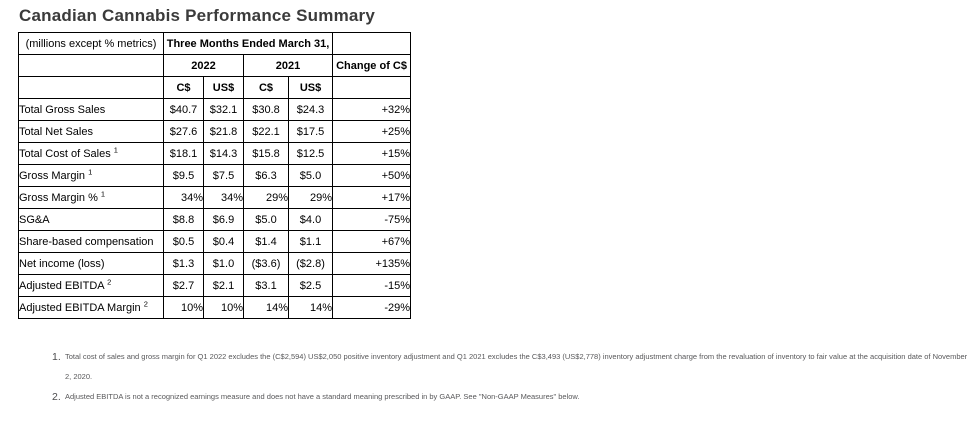 The width and height of the screenshot is (976, 429). I want to click on change-cell: -15%, so click(372, 285).